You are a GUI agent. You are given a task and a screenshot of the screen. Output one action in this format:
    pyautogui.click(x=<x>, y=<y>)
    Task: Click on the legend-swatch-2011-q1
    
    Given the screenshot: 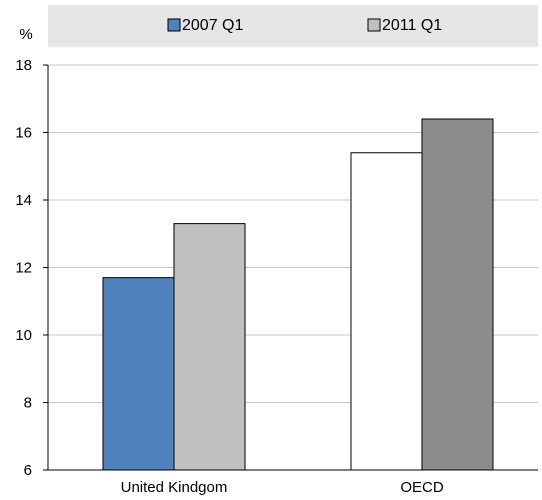 What is the action you would take?
    pyautogui.click(x=374, y=25)
    